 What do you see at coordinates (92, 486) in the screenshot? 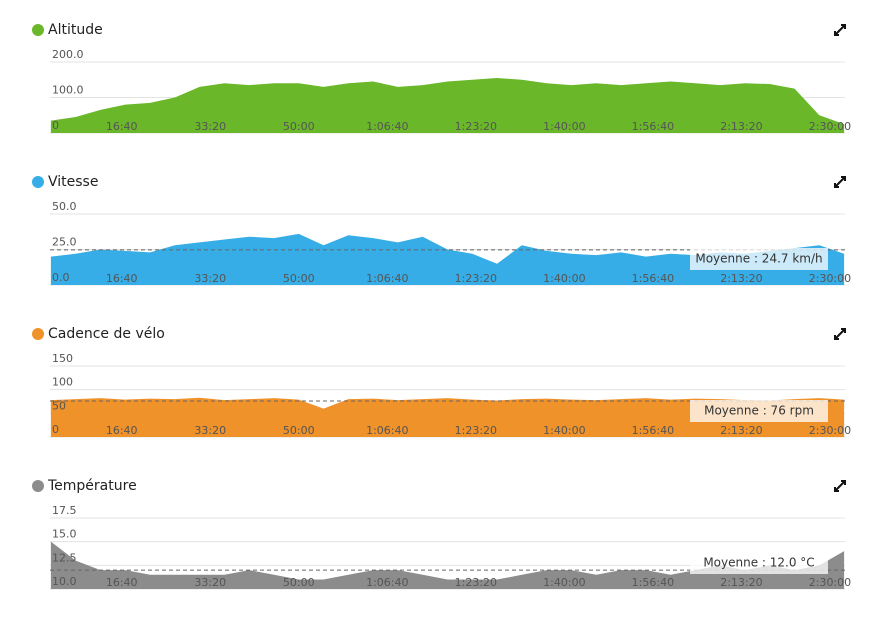
I see `chart-title: Température` at bounding box center [92, 486].